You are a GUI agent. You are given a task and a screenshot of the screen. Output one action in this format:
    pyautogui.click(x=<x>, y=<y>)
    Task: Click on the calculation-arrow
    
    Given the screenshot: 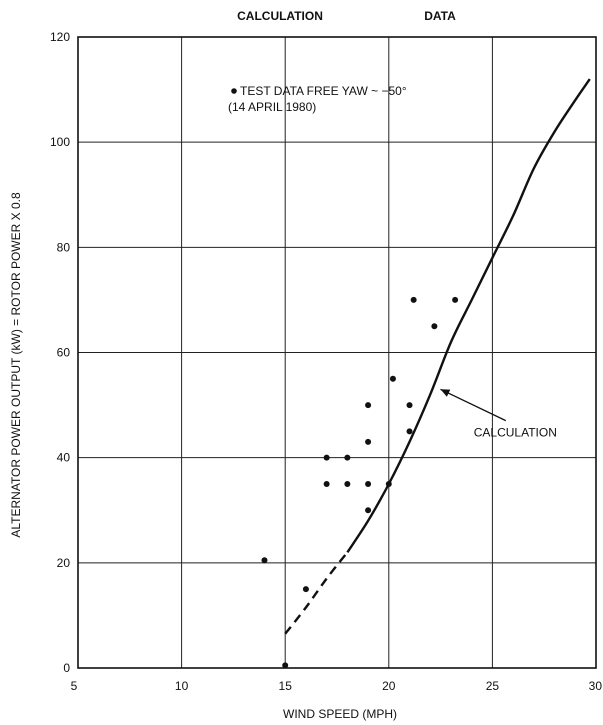 What is the action you would take?
    pyautogui.click(x=473, y=405)
    